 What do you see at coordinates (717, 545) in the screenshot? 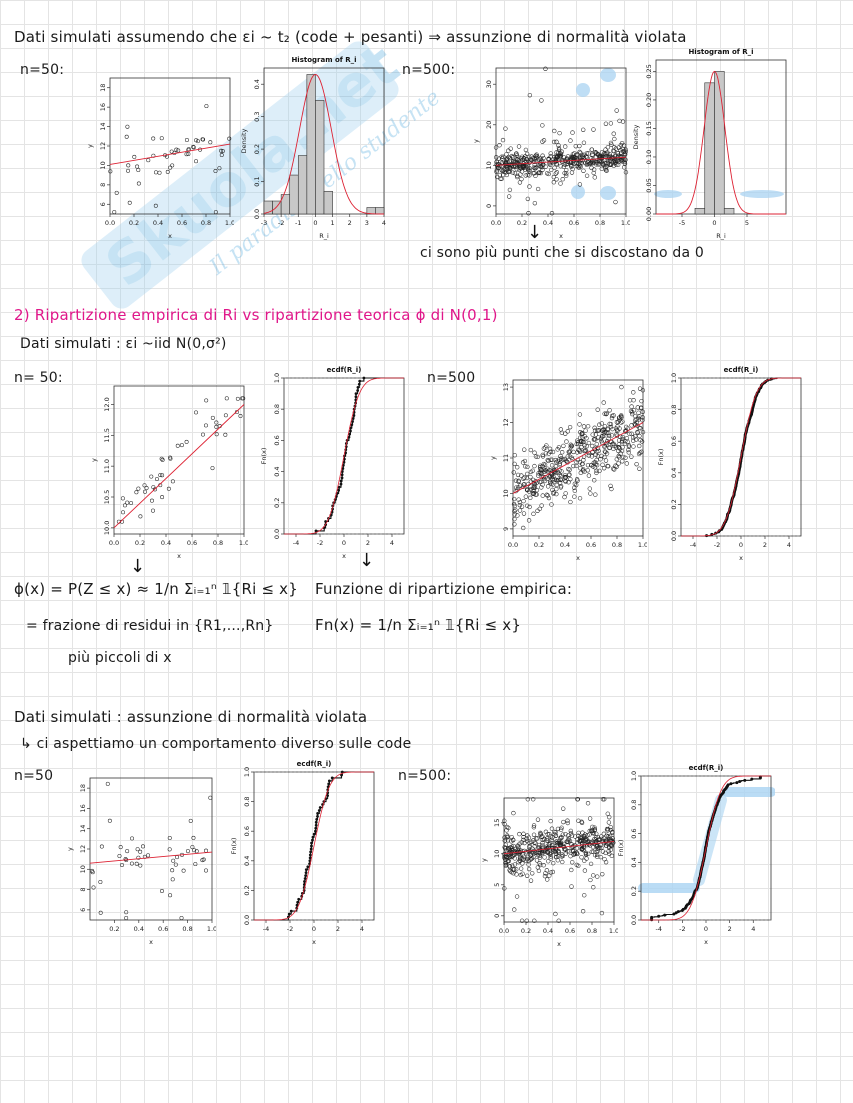
I see `x-tick-label: -2` at bounding box center [717, 545].